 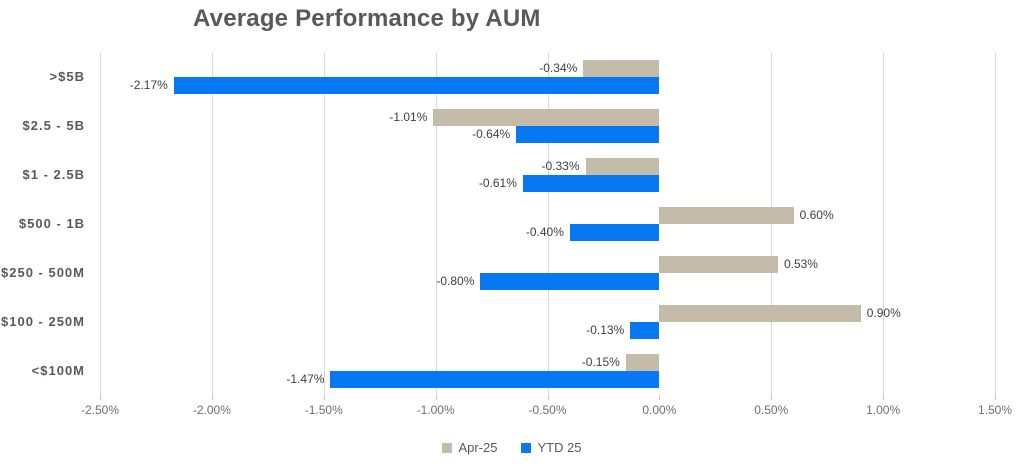 What do you see at coordinates (559, 447) in the screenshot?
I see `legend-label: YTD 25` at bounding box center [559, 447].